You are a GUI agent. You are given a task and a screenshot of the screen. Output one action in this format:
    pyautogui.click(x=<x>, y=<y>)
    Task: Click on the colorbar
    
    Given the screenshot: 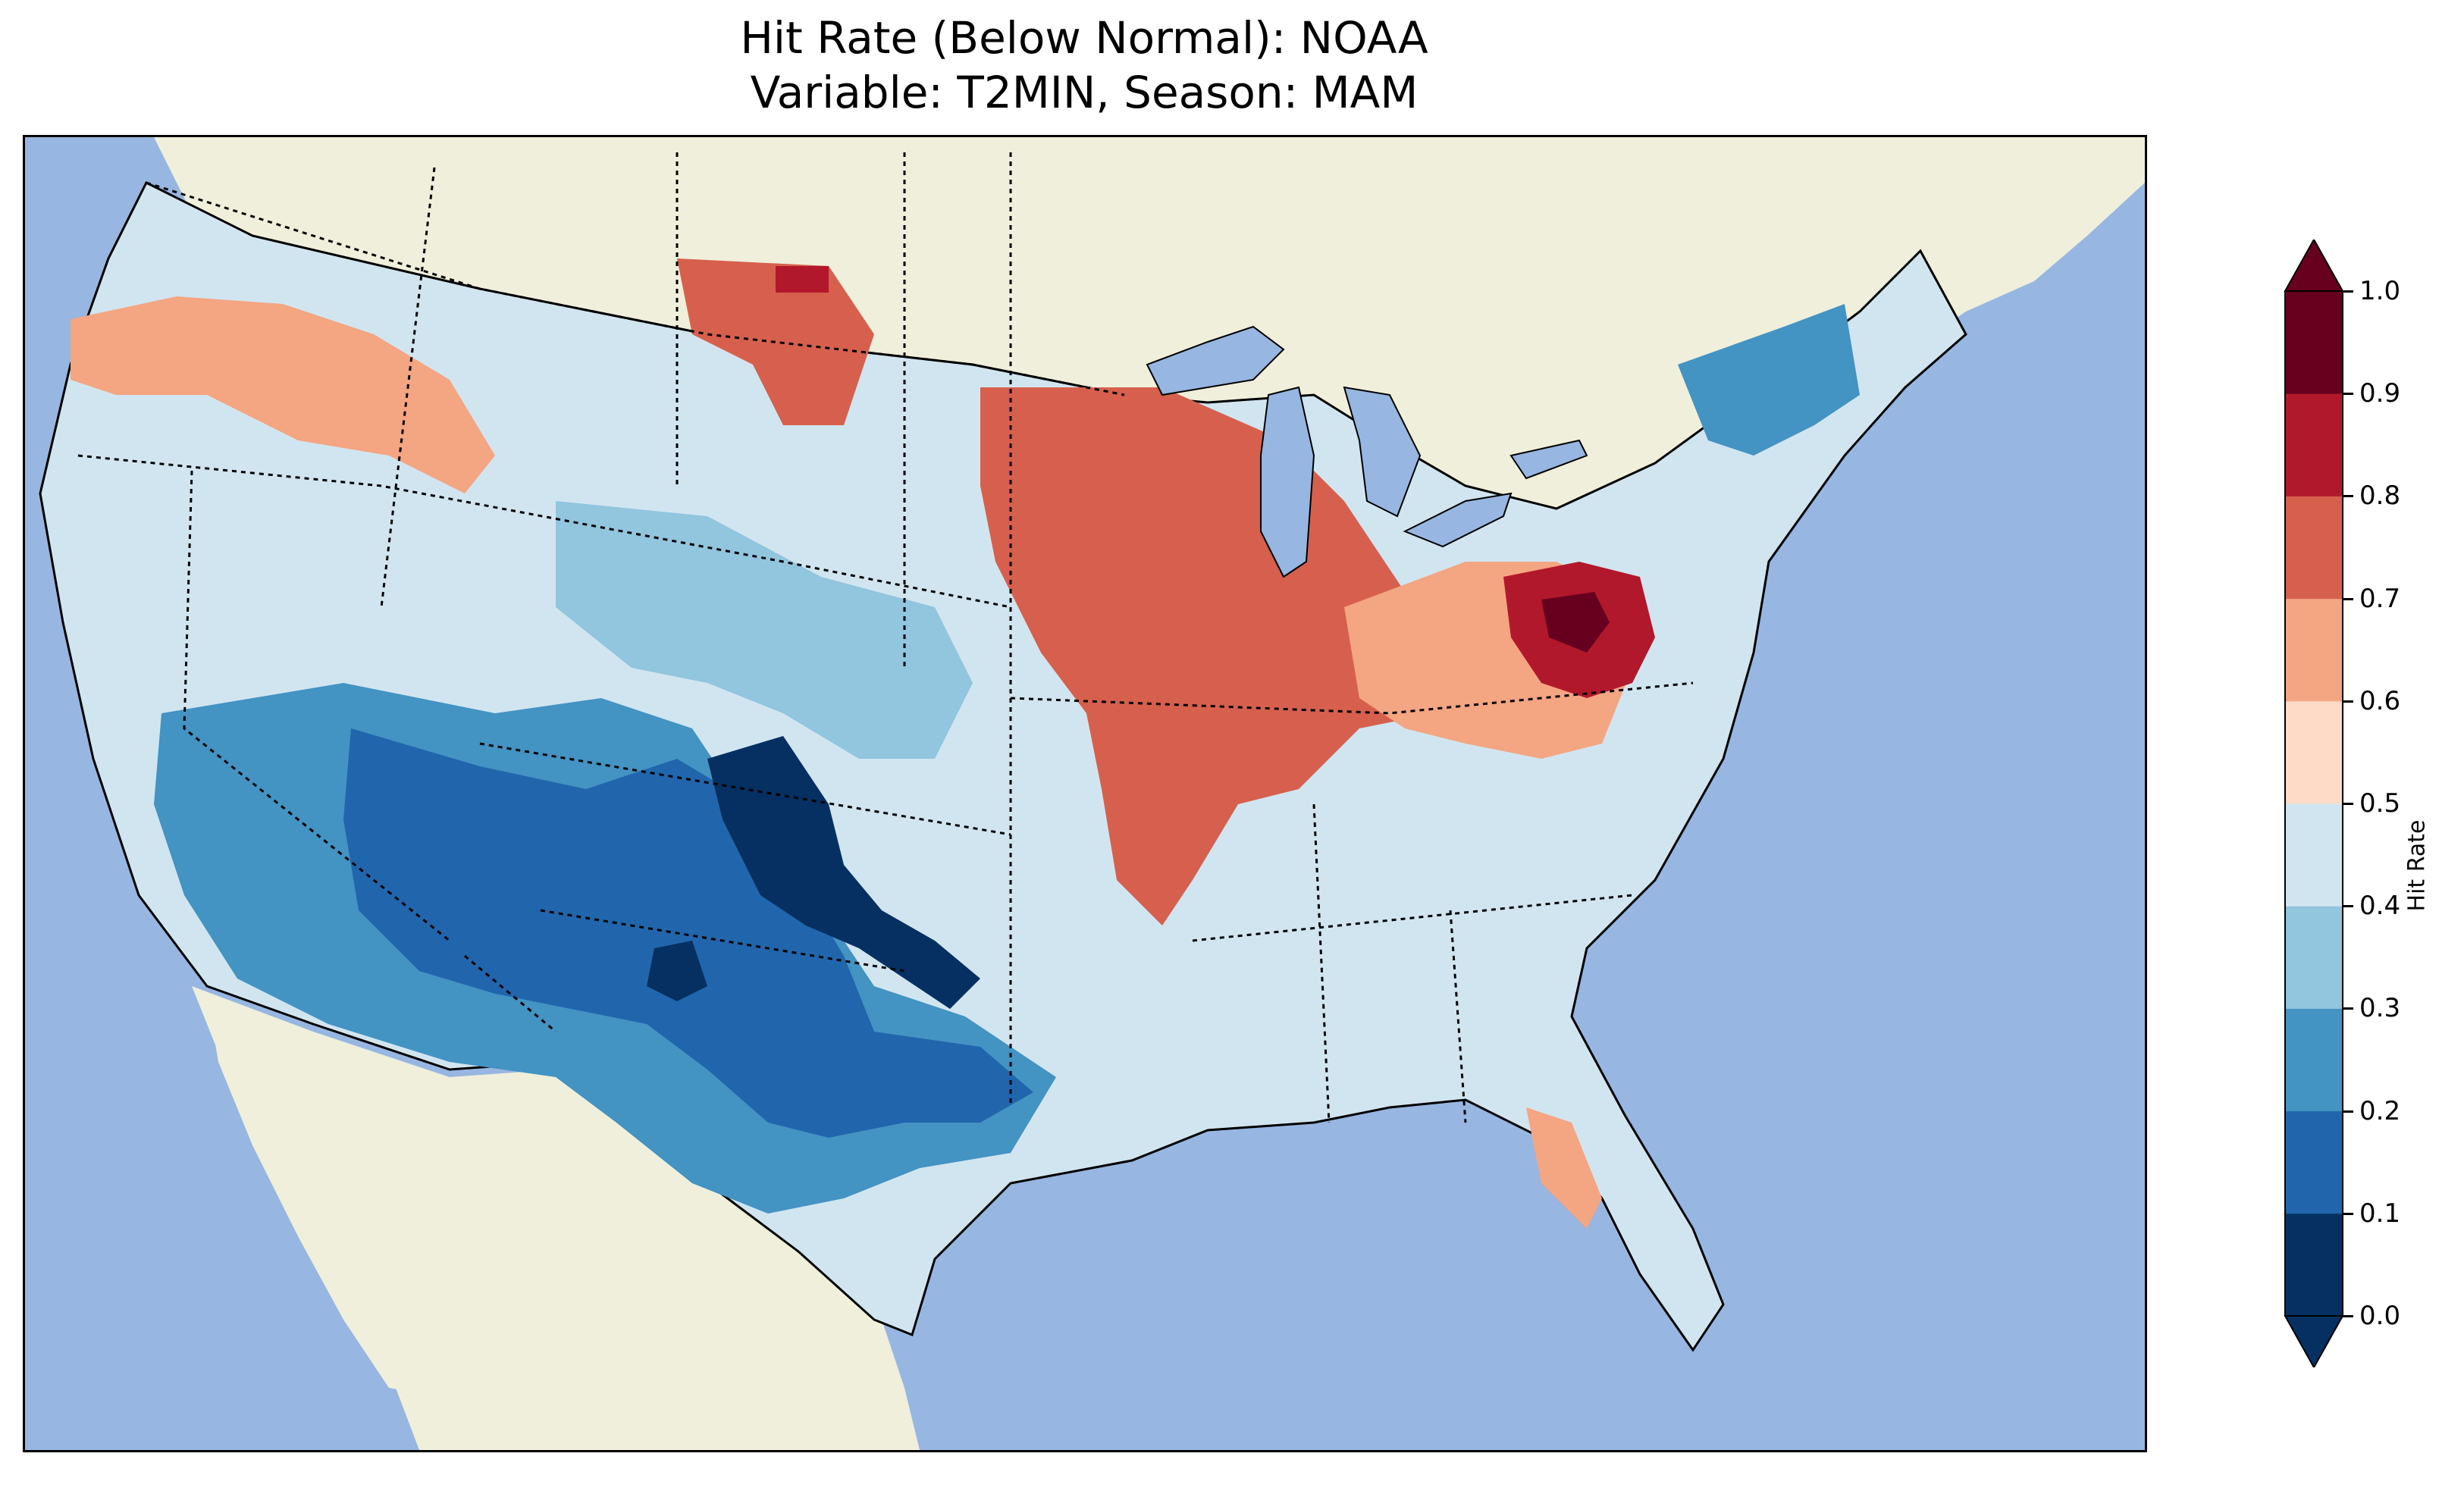 What is the action you would take?
    pyautogui.click(x=2314, y=803)
    